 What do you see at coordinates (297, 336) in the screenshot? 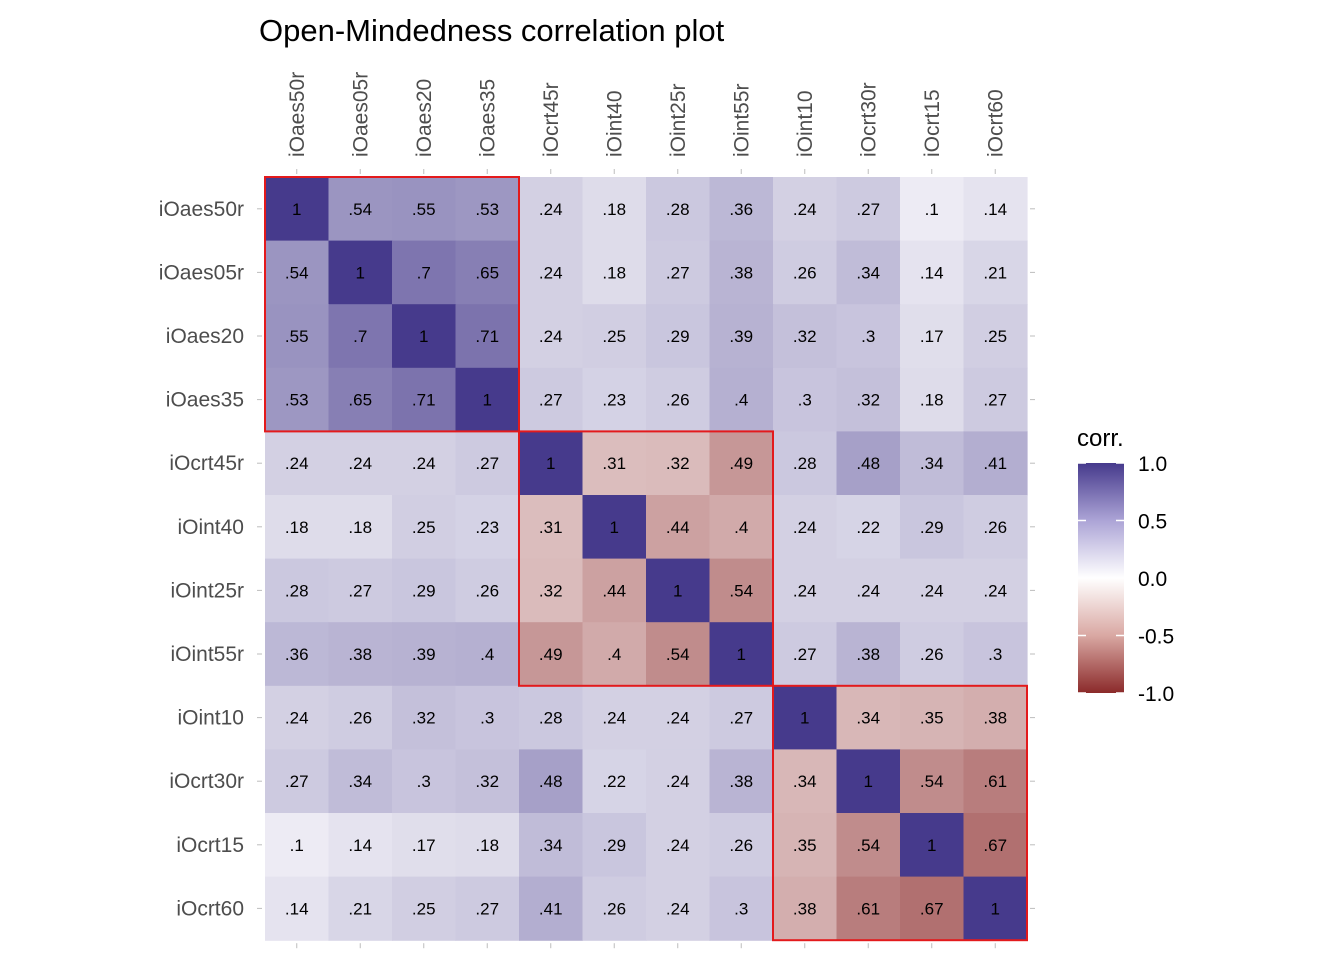
I see `cell-value-label: .55` at bounding box center [297, 336].